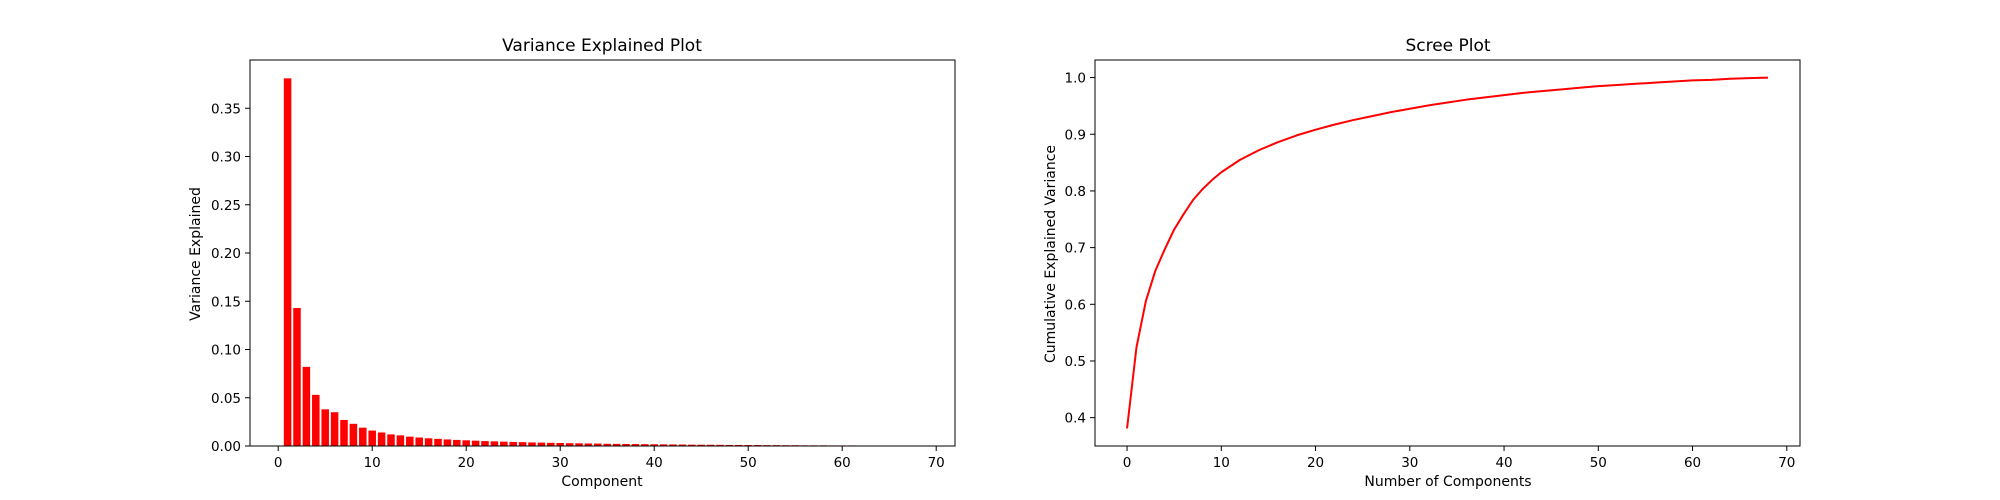  What do you see at coordinates (1447, 482) in the screenshot?
I see `x-axis-label: Number of Components` at bounding box center [1447, 482].